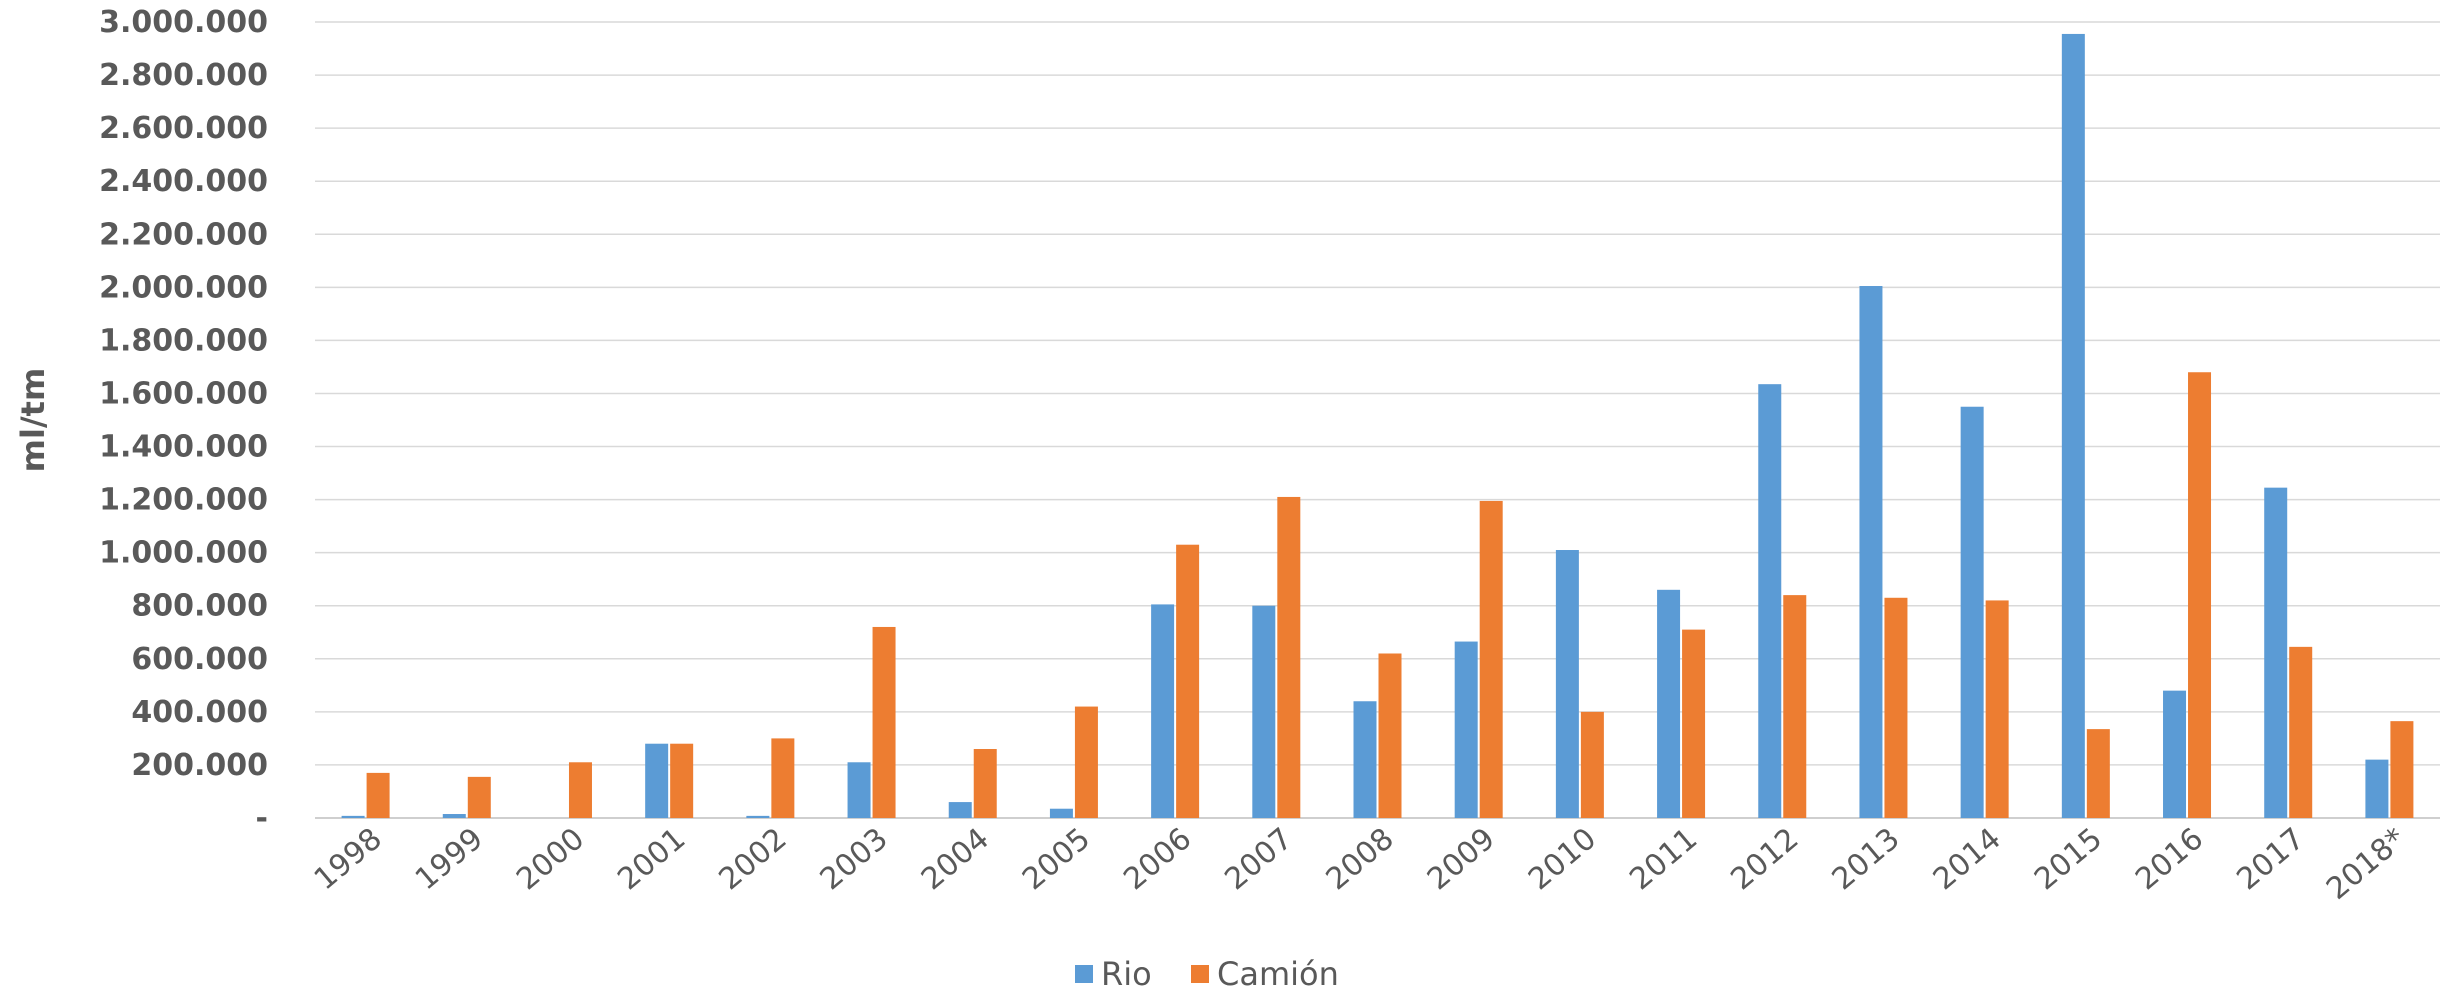 Image resolution: width=2440 pixels, height=1002 pixels. What do you see at coordinates (378, 795) in the screenshot?
I see `bar-camin-1998` at bounding box center [378, 795].